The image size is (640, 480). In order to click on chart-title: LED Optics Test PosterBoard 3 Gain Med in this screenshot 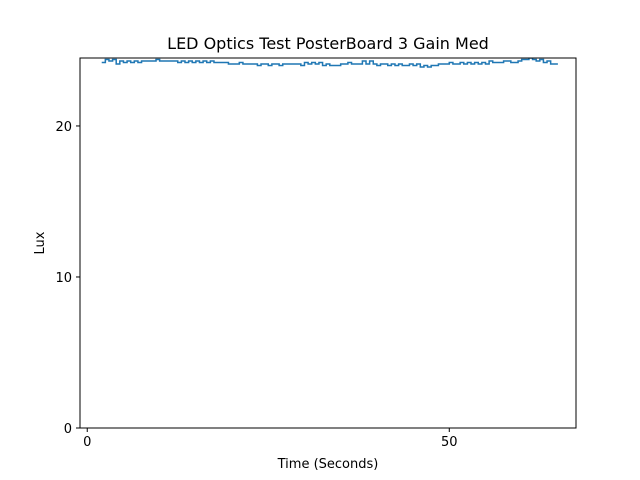, I will do `click(328, 43)`.